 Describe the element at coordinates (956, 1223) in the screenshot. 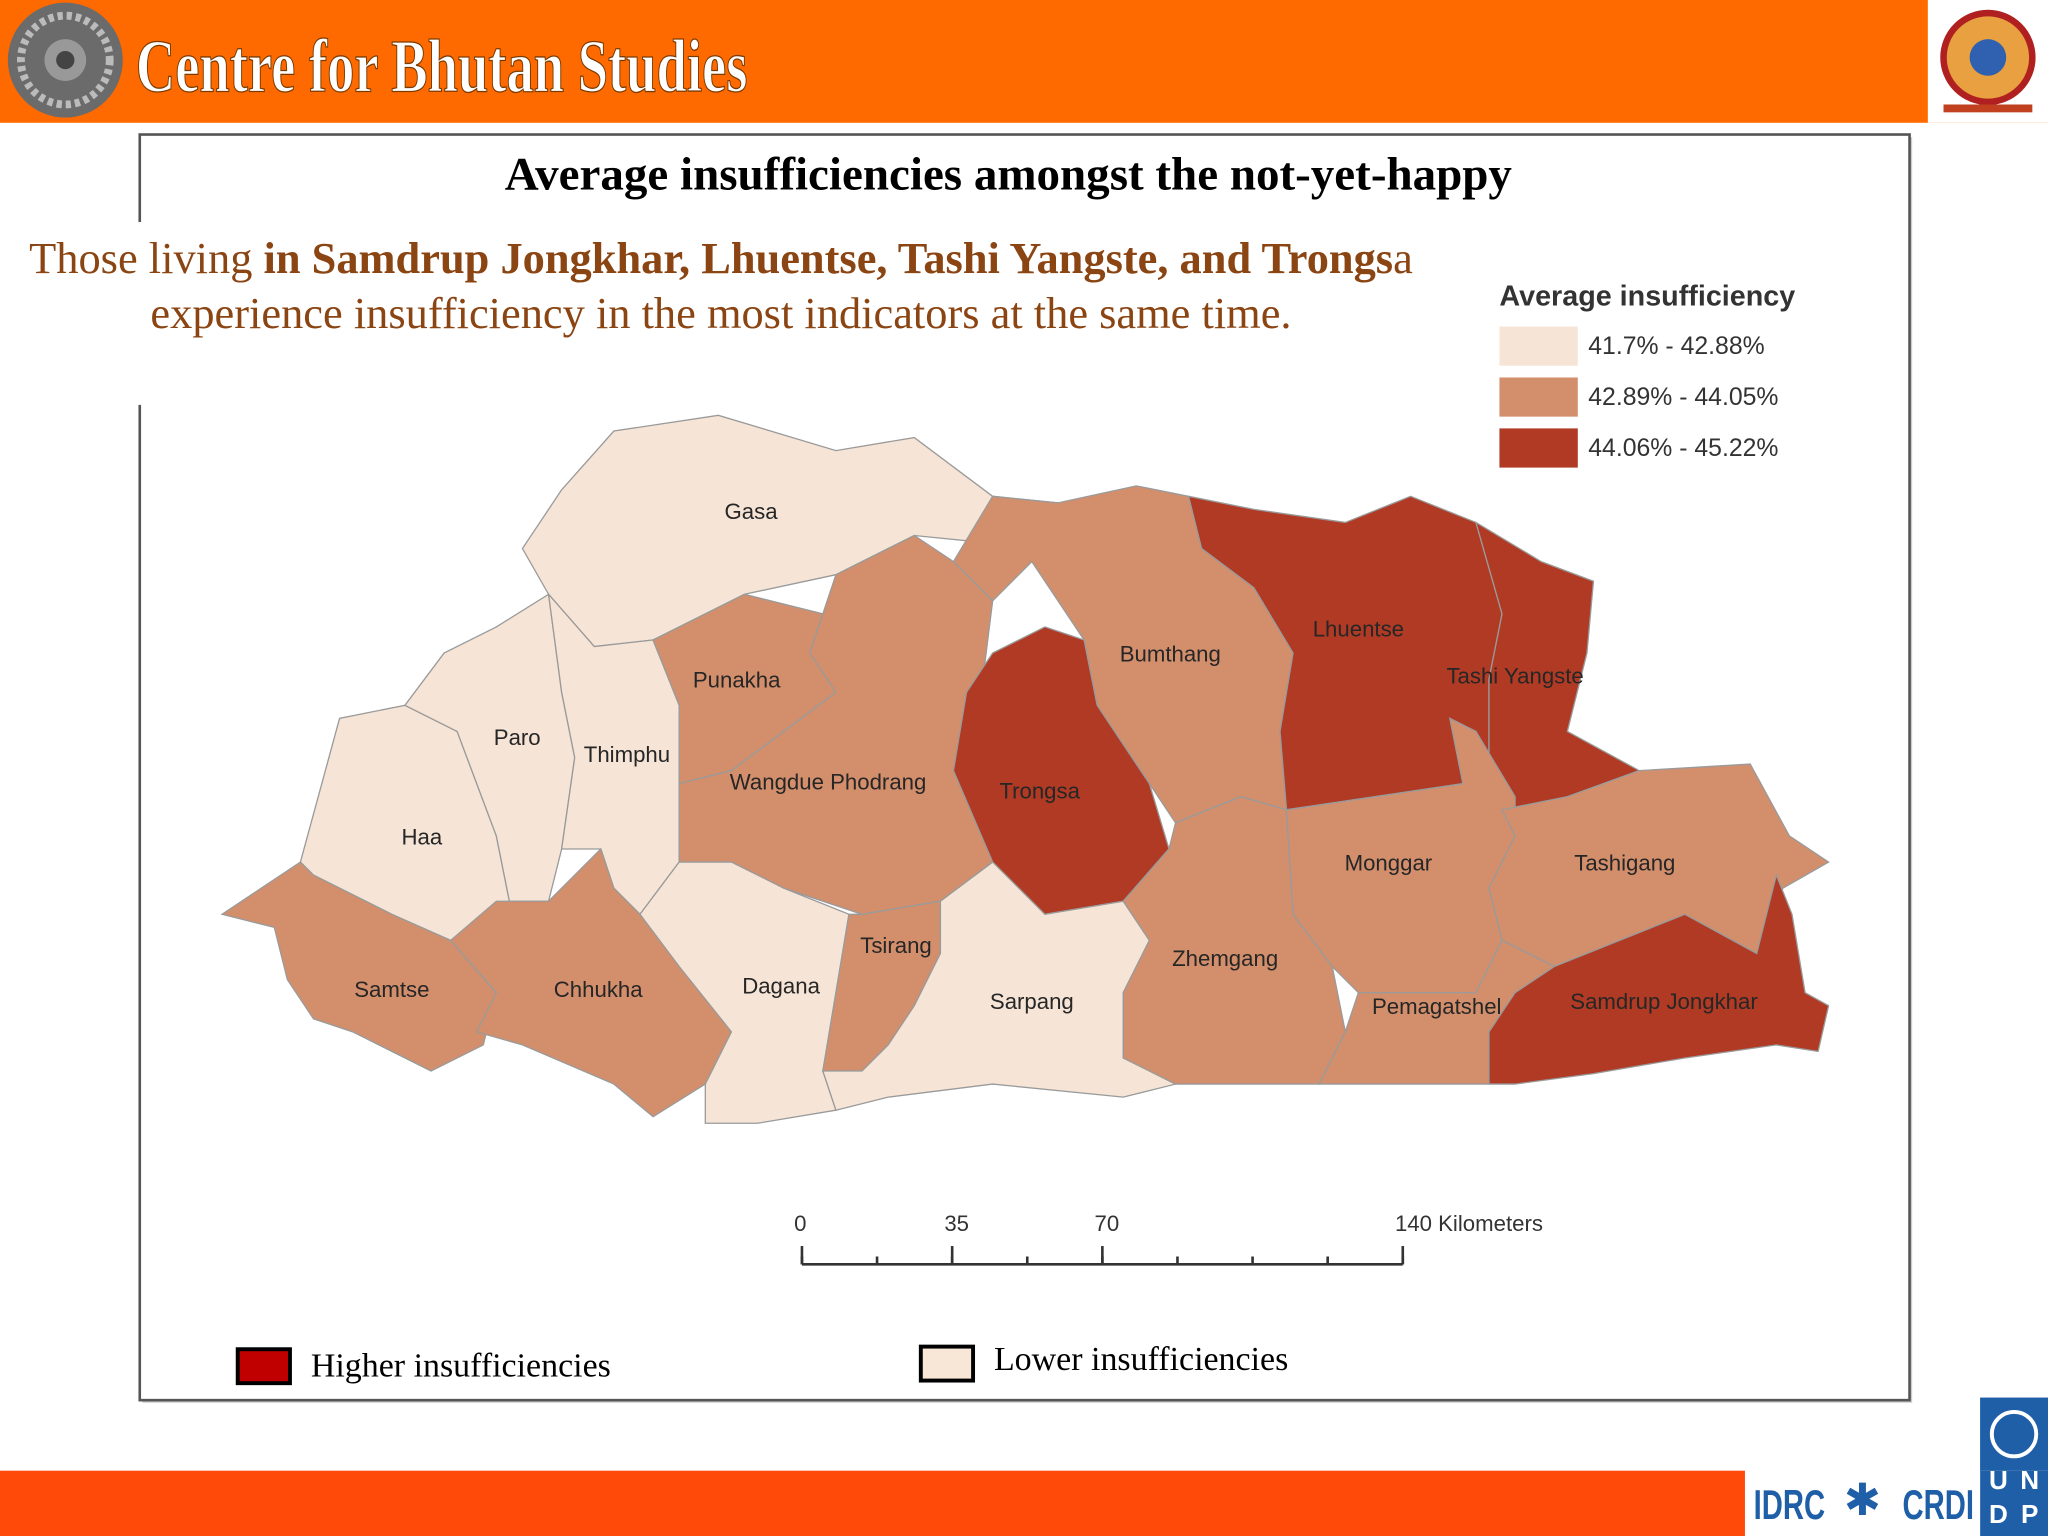

I see `scale-label: 35` at that location.